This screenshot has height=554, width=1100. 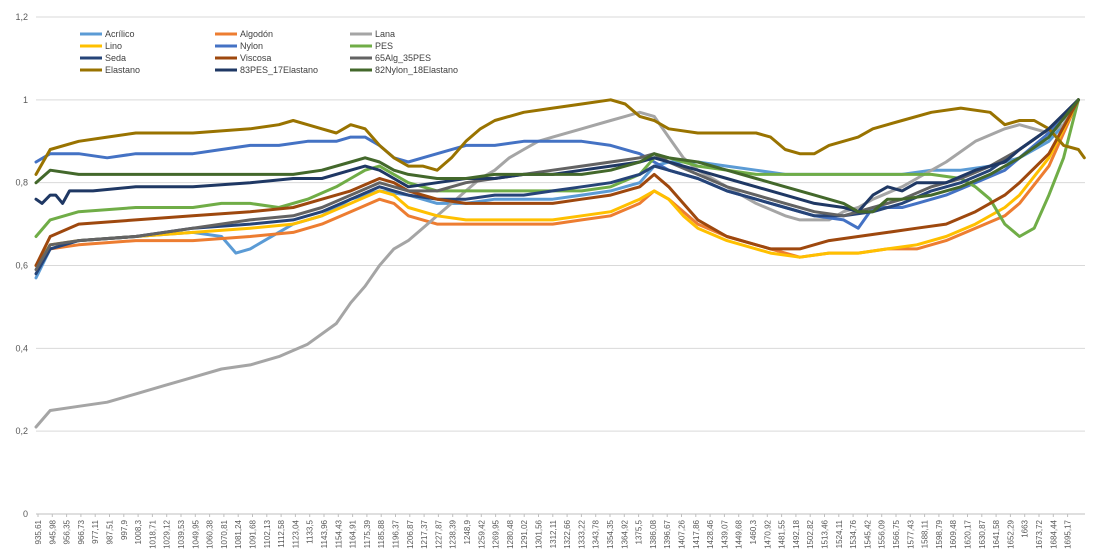 What do you see at coordinates (21, 183) in the screenshot?
I see `y-tick-label: 0,8` at bounding box center [21, 183].